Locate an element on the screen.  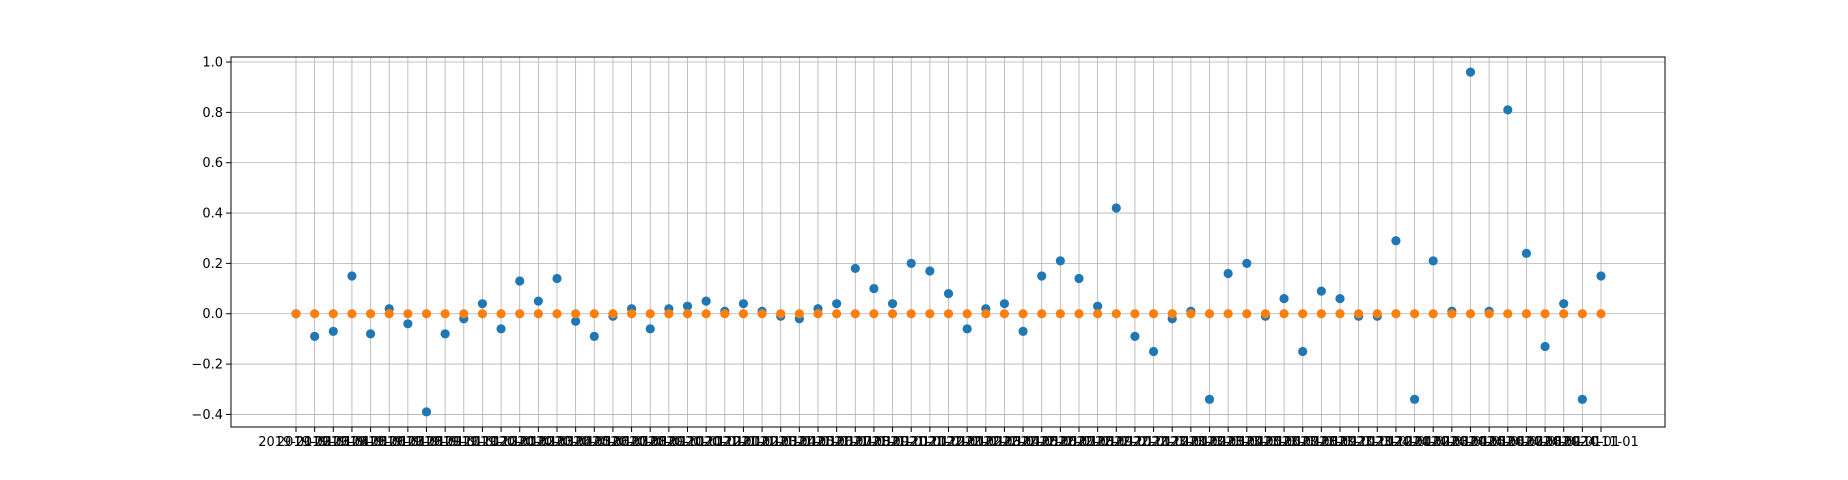
y-tick-label: −0.2 is located at coordinates (207, 365).